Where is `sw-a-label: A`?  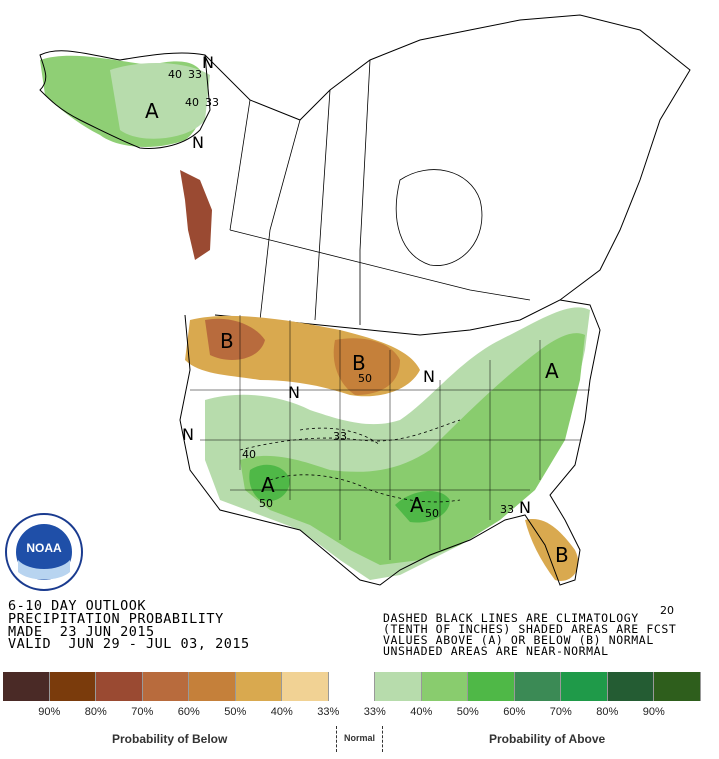
sw-a-label: A is located at coordinates (268, 485).